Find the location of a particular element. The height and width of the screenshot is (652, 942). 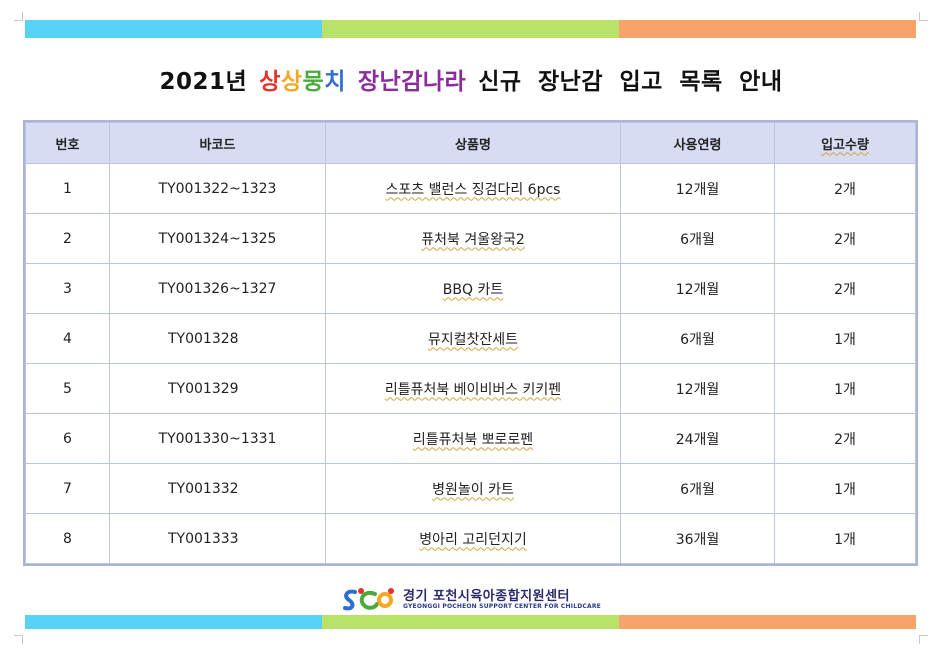

table-row: 4 TY001328 뮤지컬찻잔세트 6개월 1개 is located at coordinates (470, 338).